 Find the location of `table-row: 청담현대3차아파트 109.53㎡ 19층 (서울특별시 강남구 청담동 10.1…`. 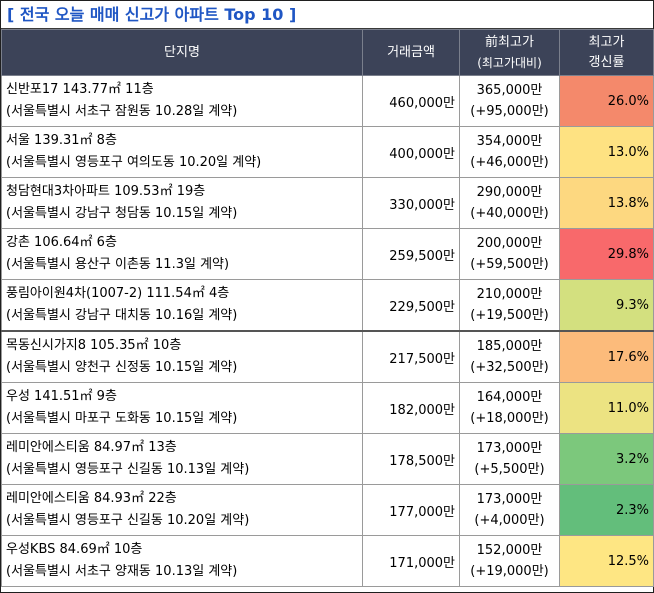

table-row: 청담현대3차아파트 109.53㎡ 19층 (서울특별시 강남구 청담동 10.1… is located at coordinates (327, 203).